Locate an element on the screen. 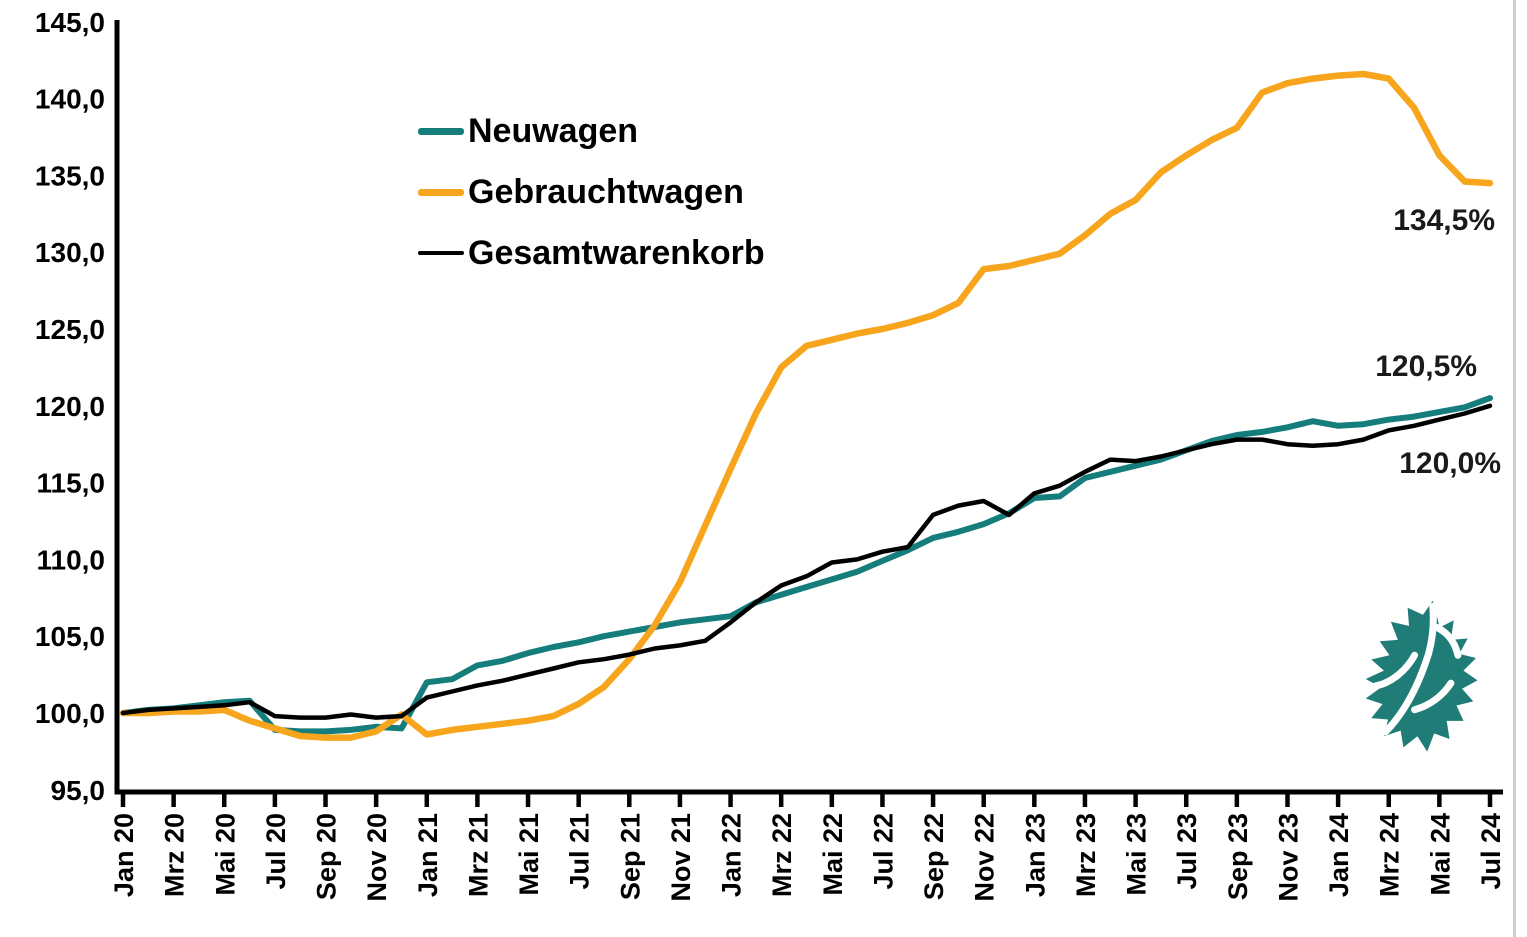  y-axis-tick-label: 145,0 is located at coordinates (70, 22).